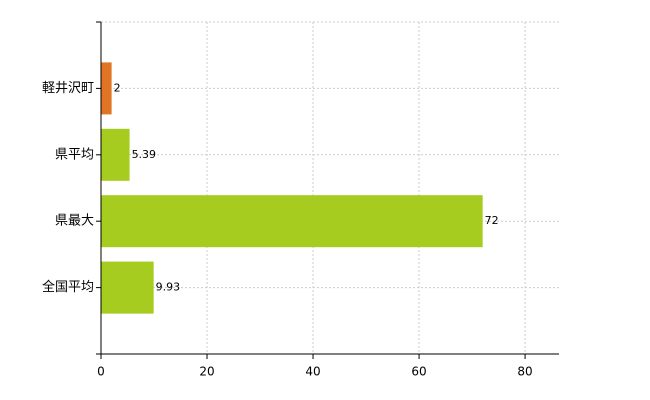 The width and height of the screenshot is (650, 400). What do you see at coordinates (117, 87) in the screenshot?
I see `value-label: 2` at bounding box center [117, 87].